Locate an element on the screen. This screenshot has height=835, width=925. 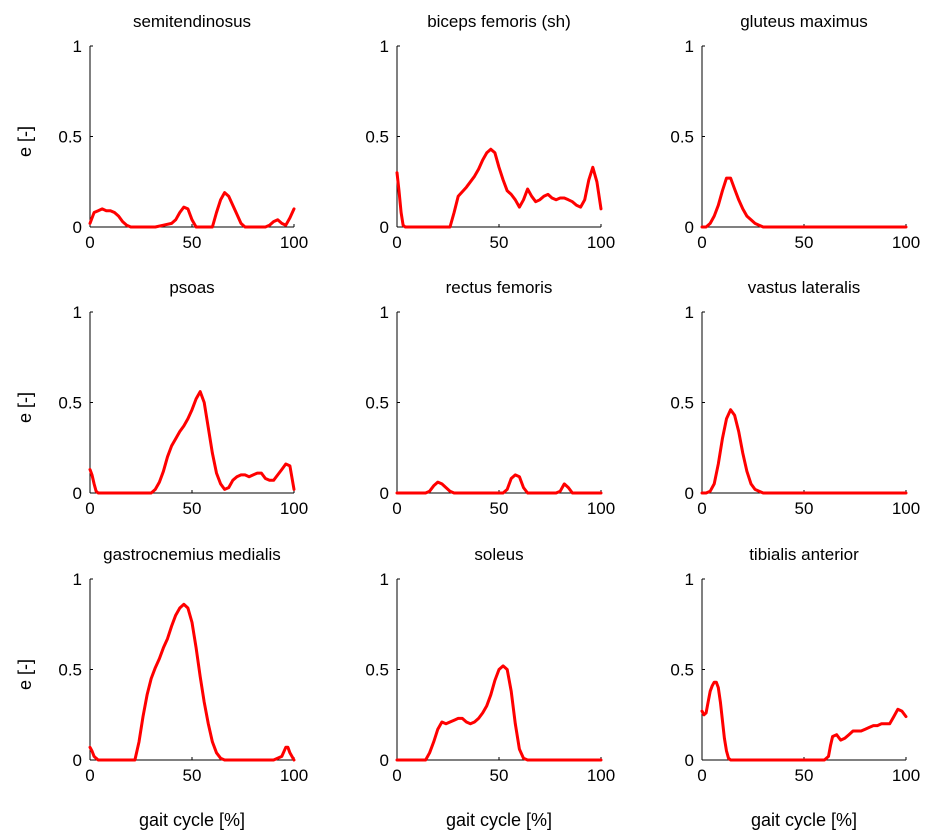
panel-title: soleus is located at coordinates (498, 554).